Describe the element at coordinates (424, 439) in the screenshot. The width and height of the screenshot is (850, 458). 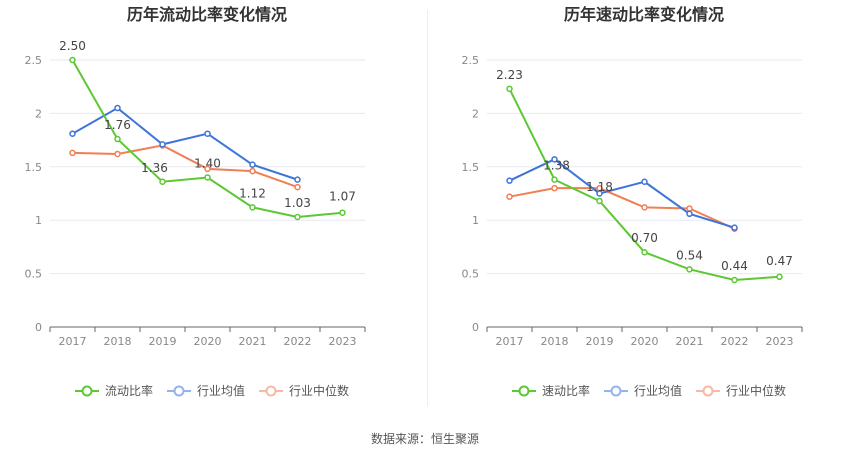
I see `data-source-note: 数据来源：恒生聚源` at that location.